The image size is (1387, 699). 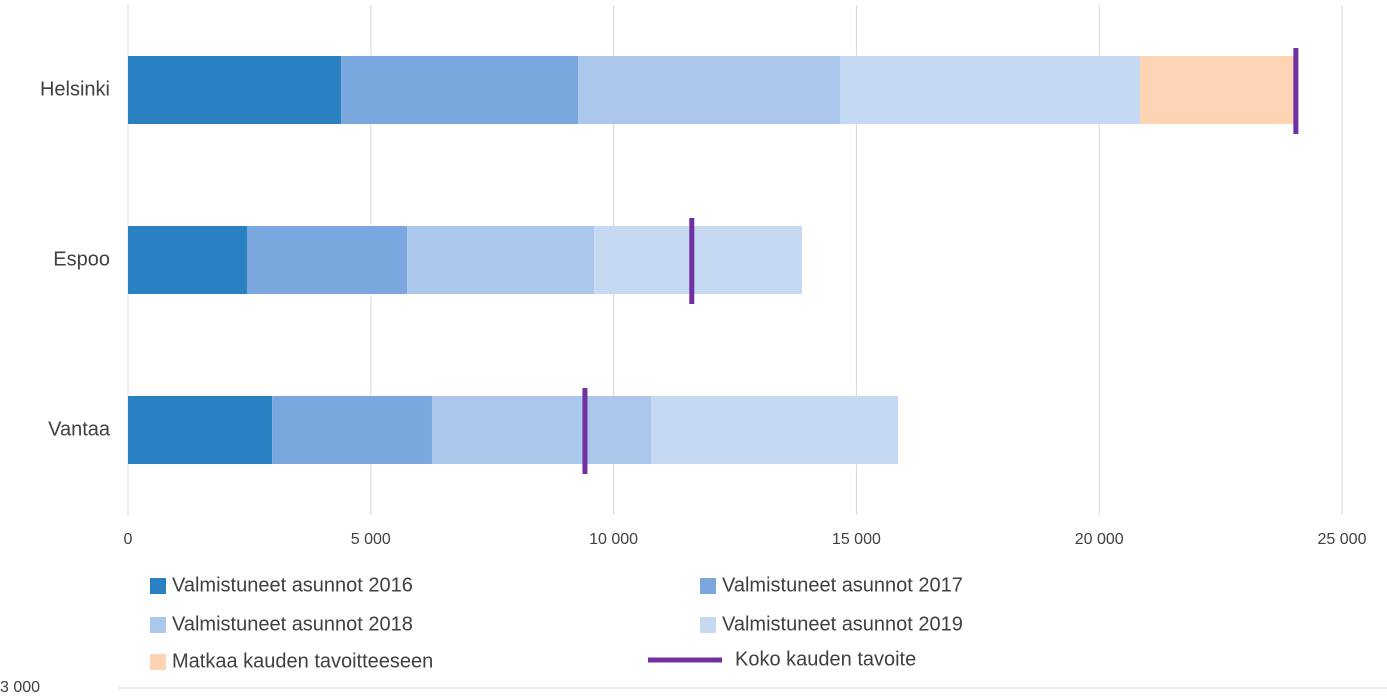 What do you see at coordinates (856, 539) in the screenshot?
I see `x-tick-label: 15 000` at bounding box center [856, 539].